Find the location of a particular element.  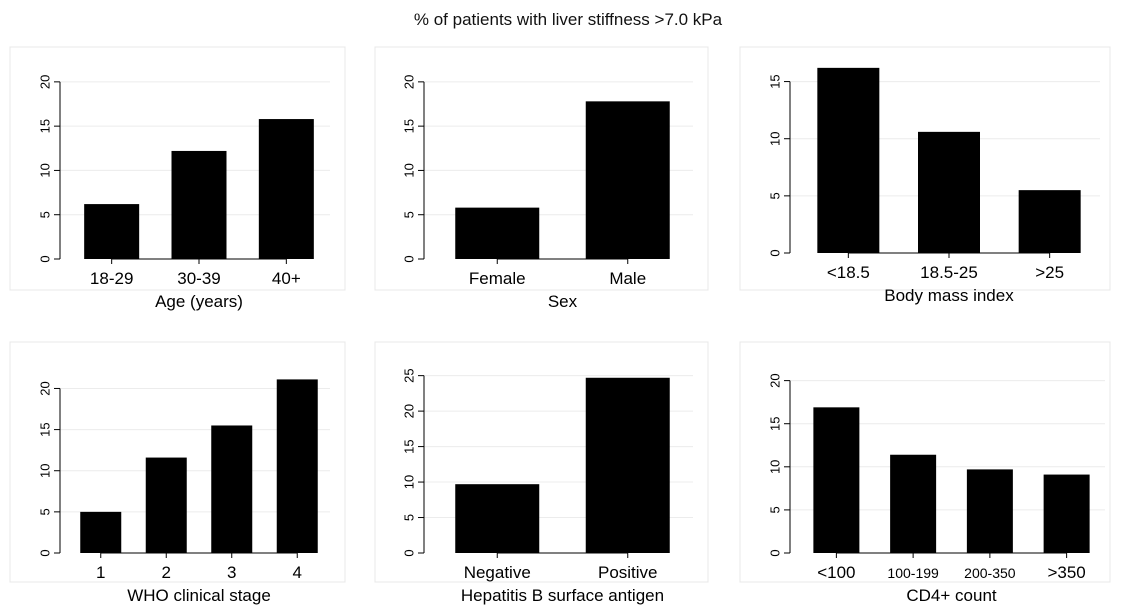

x-tick-label: 200-350 is located at coordinates (990, 573).